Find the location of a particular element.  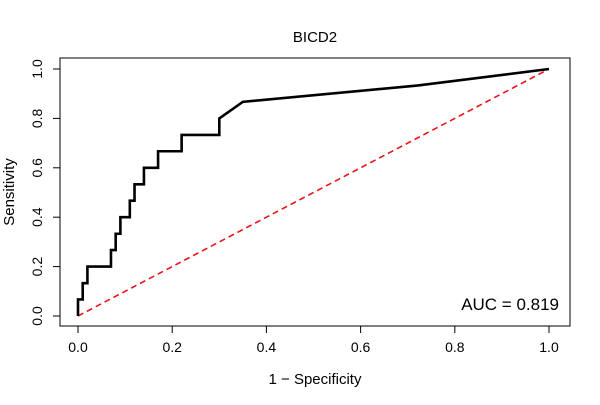

y-tick-label: 0.0 is located at coordinates (37, 316).